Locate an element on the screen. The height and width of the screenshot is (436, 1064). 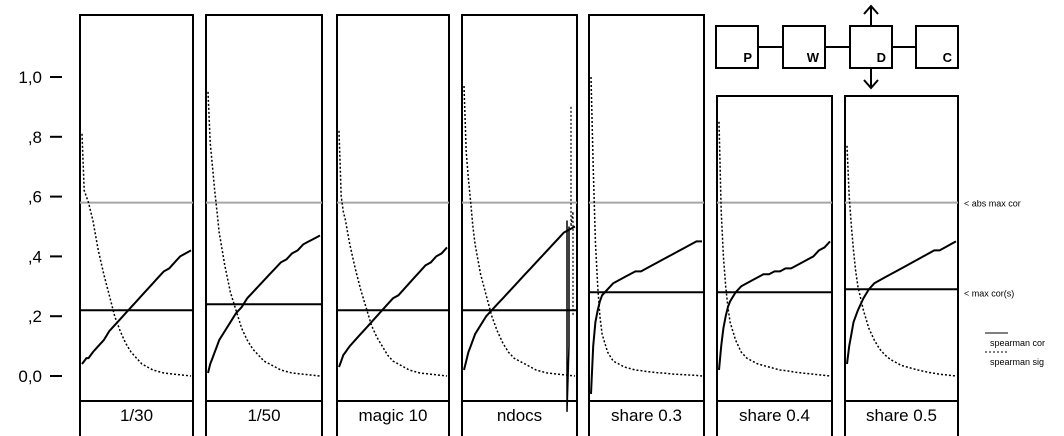
abs-max-cor-label: < abs max cor is located at coordinates (992, 204).